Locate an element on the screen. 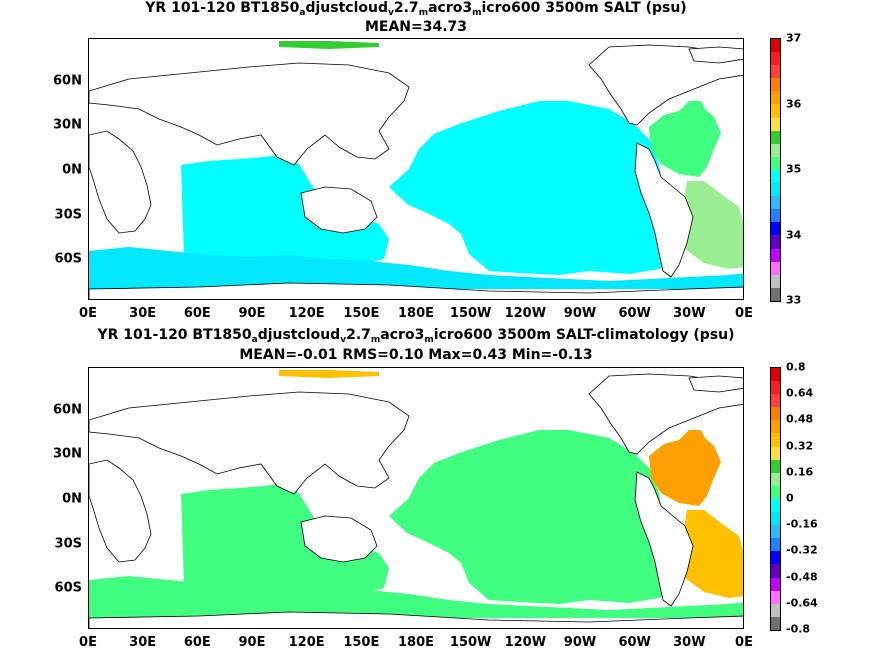 The height and width of the screenshot is (656, 875). colorbar-label: -0.32 is located at coordinates (802, 550).